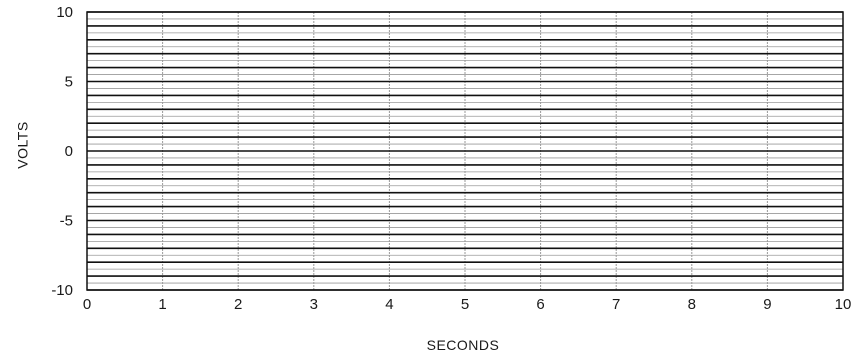  What do you see at coordinates (389, 304) in the screenshot?
I see `x-tick-label-4: 4` at bounding box center [389, 304].